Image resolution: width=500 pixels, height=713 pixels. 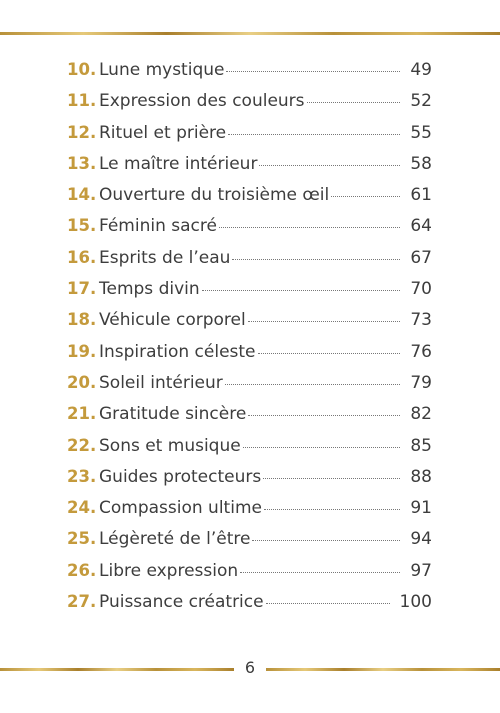 I want to click on entry-number: 15., so click(x=82, y=226).